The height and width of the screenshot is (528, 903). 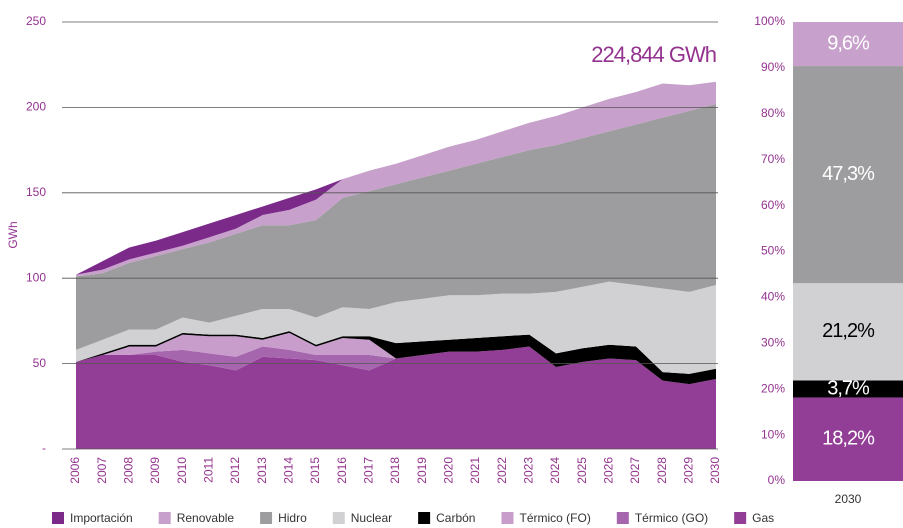 What do you see at coordinates (129, 470) in the screenshot?
I see `x-tick-label: 2008` at bounding box center [129, 470].